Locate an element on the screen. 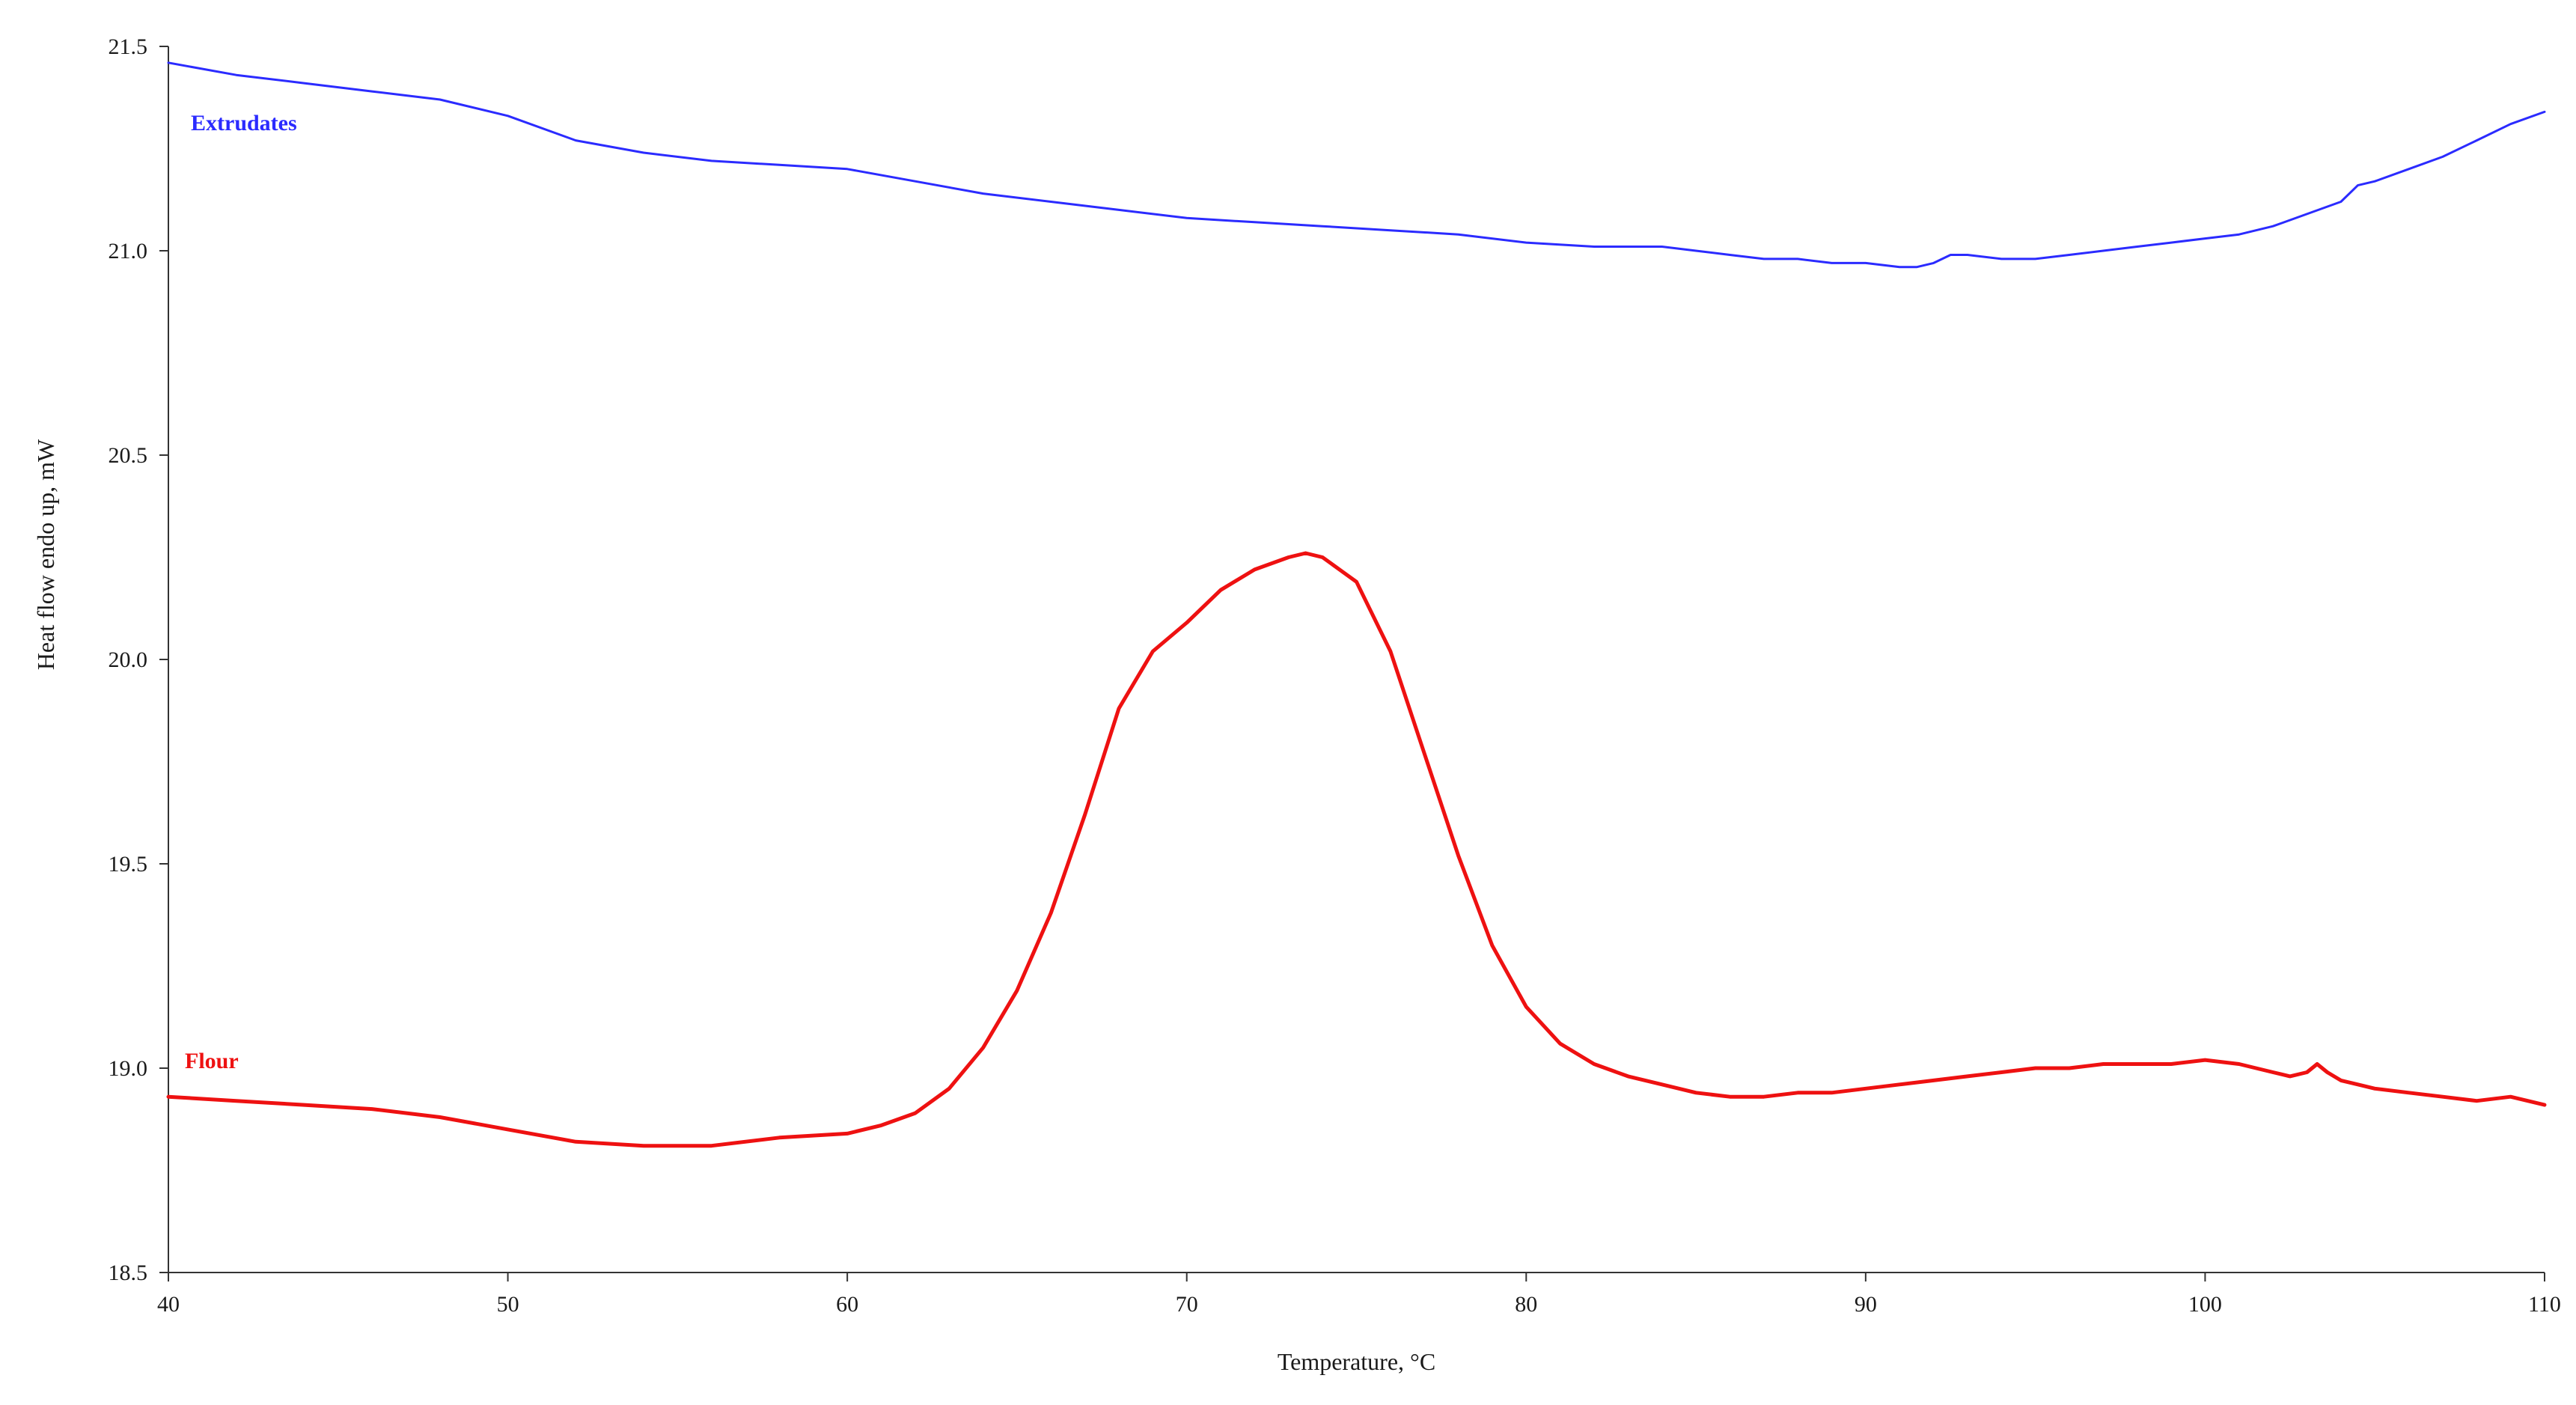  y-tick-label: 19.5 is located at coordinates (128, 864).